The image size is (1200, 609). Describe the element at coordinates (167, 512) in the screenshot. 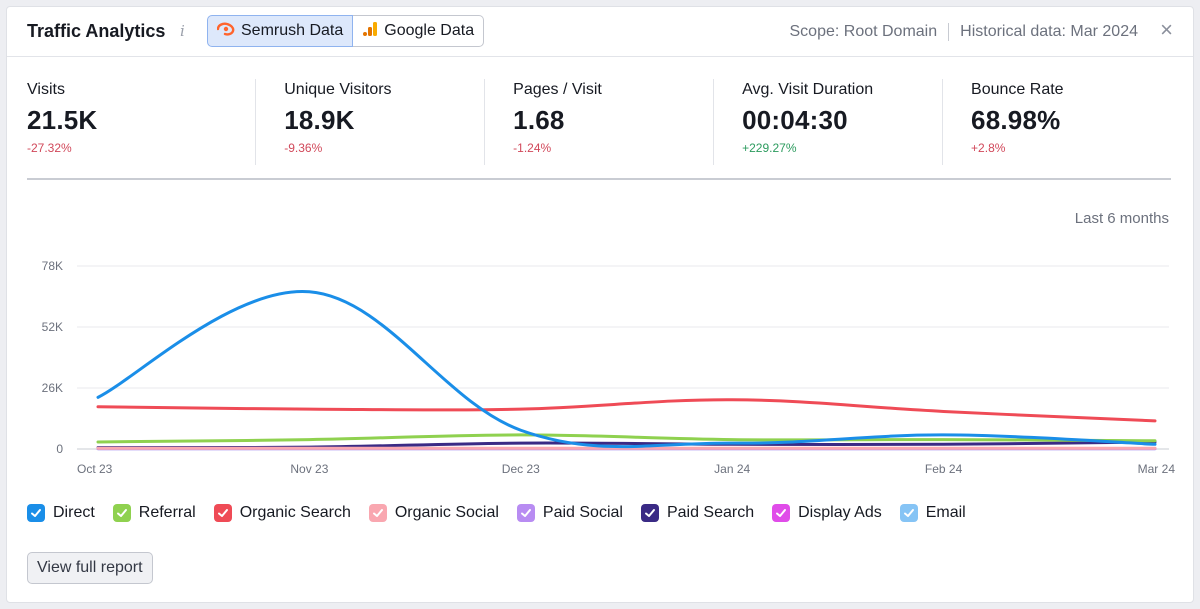

I see `legend-label: Referral` at that location.